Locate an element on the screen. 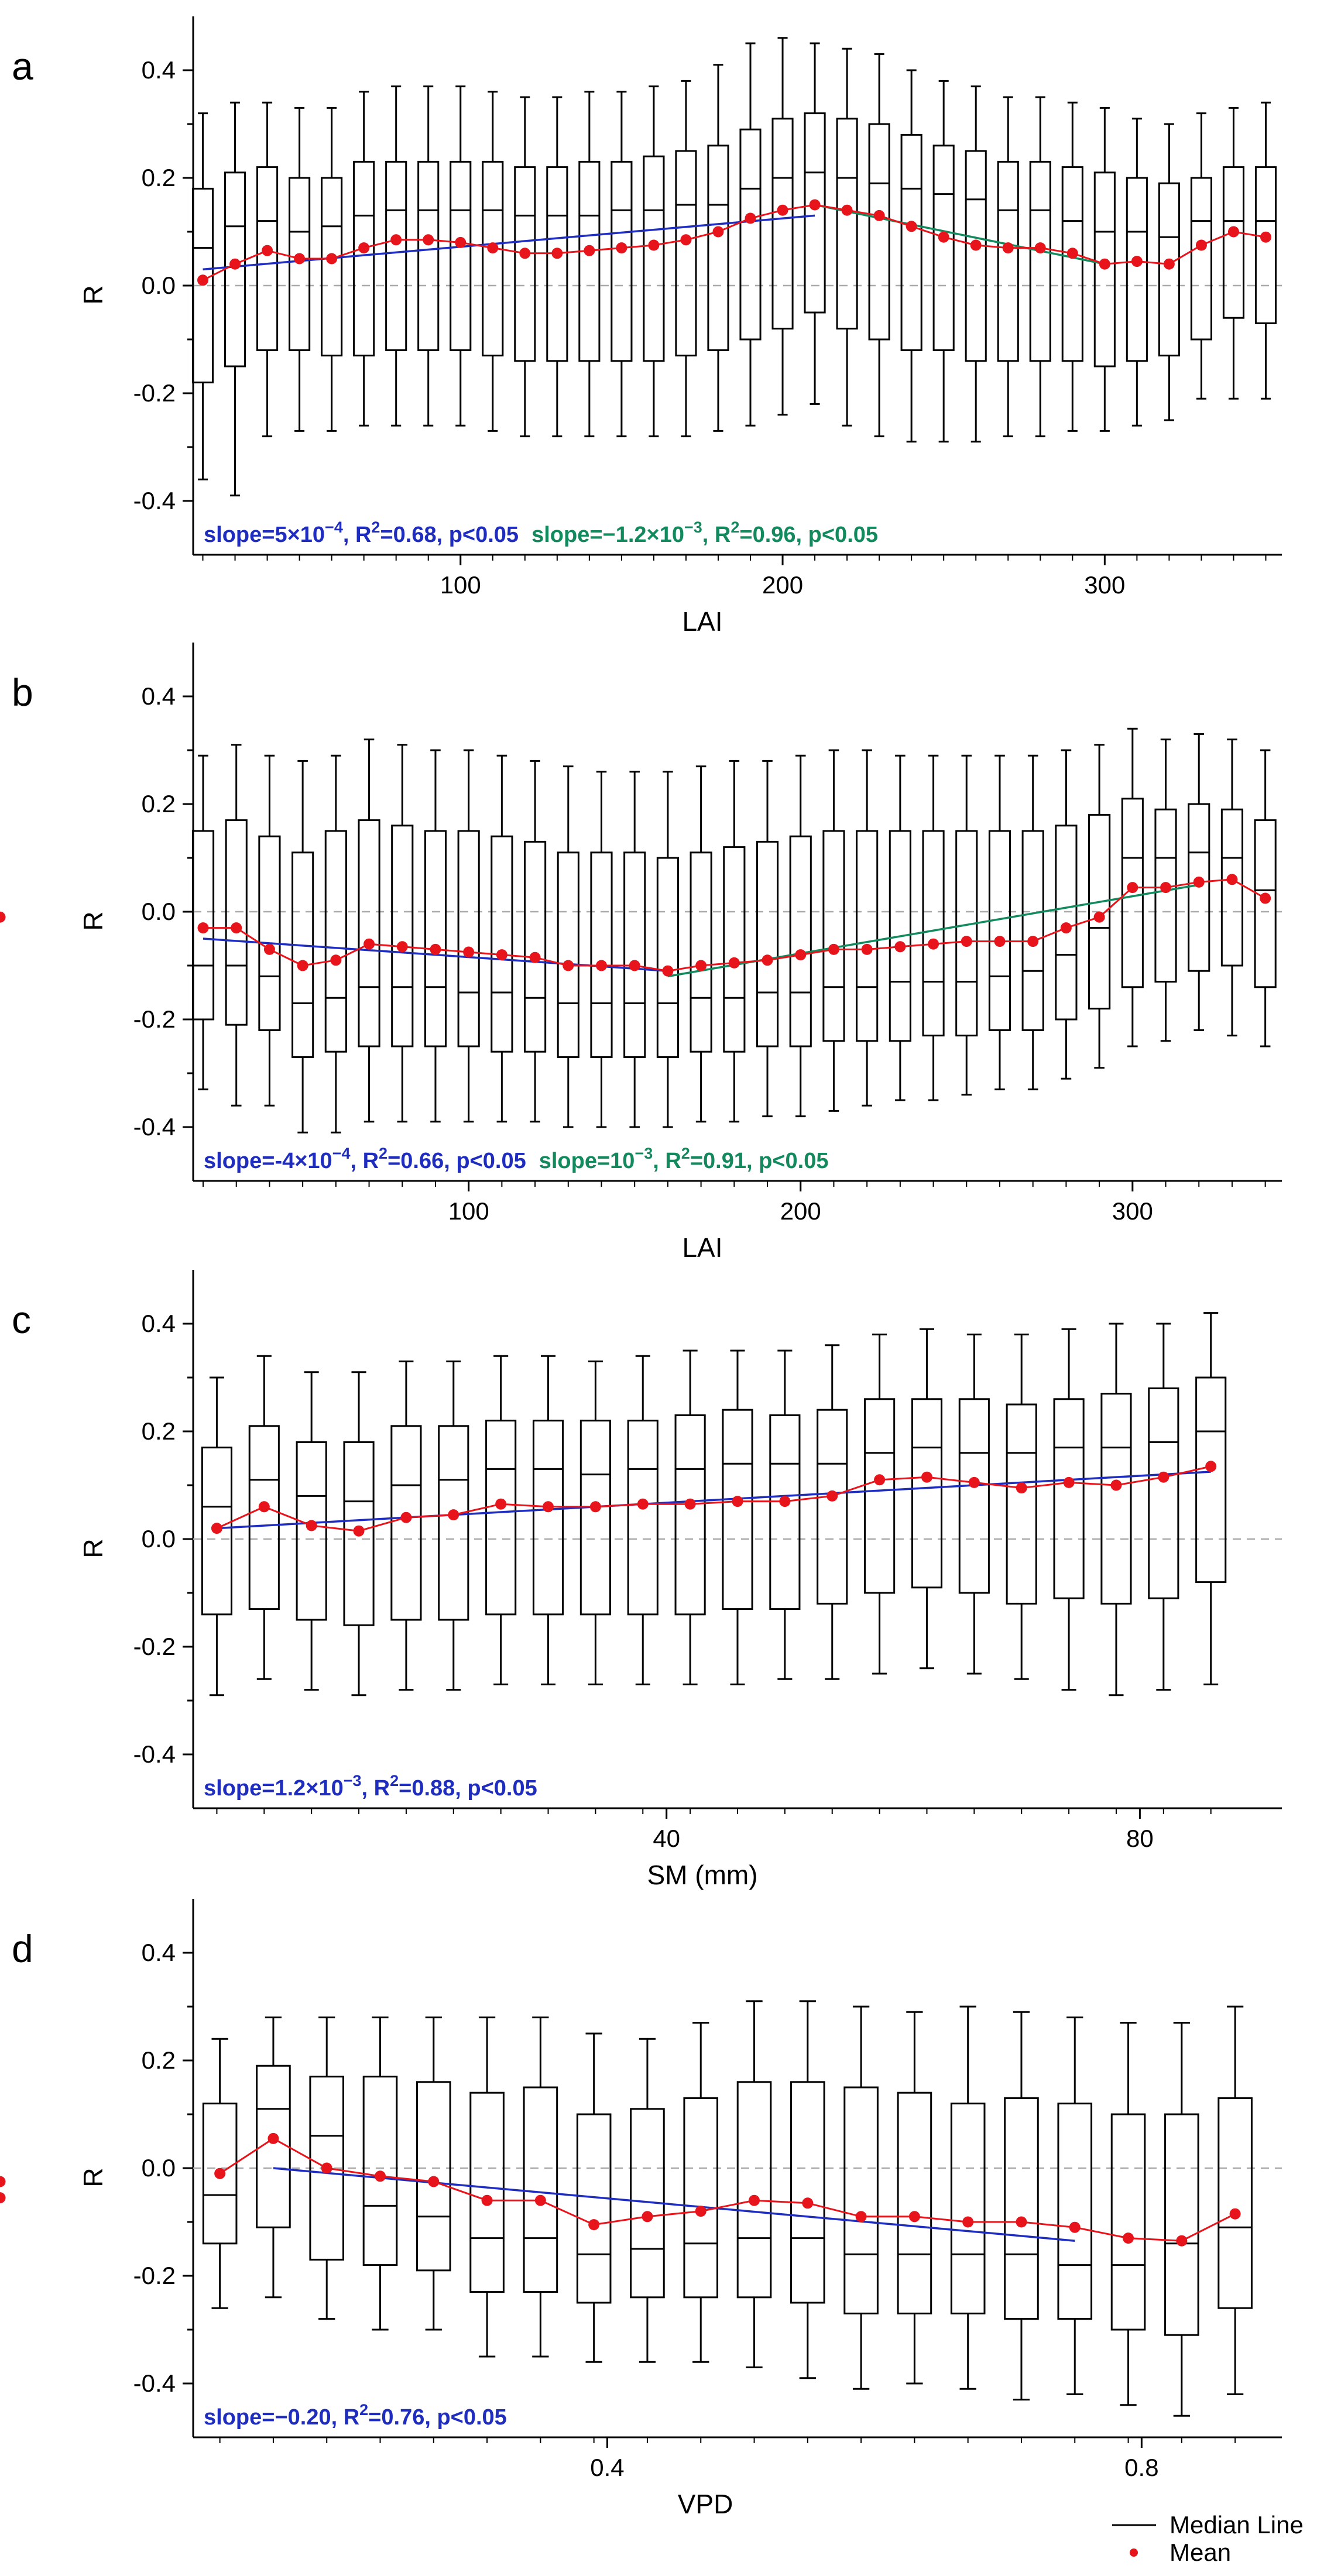  legend-mean-label: Mean is located at coordinates (1200, 2553).